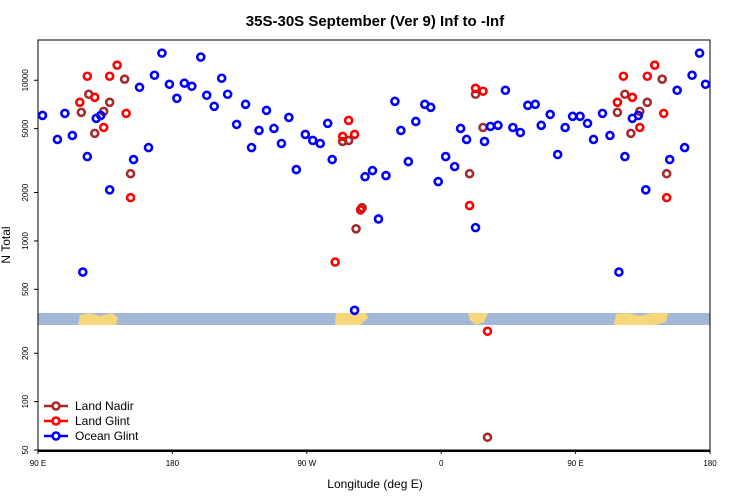  I want to click on y-tick-label: 50, so click(25, 449).